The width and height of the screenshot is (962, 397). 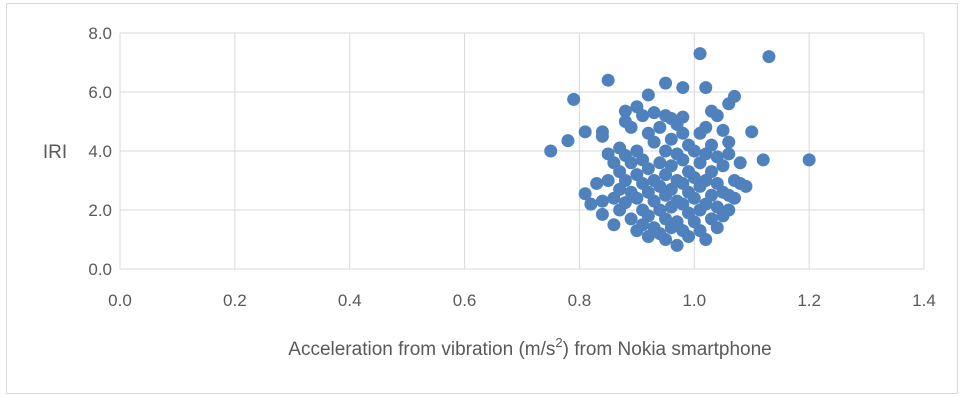 I want to click on x-axis-title-main: Acceleration from vibration (m/s, so click(x=421, y=349).